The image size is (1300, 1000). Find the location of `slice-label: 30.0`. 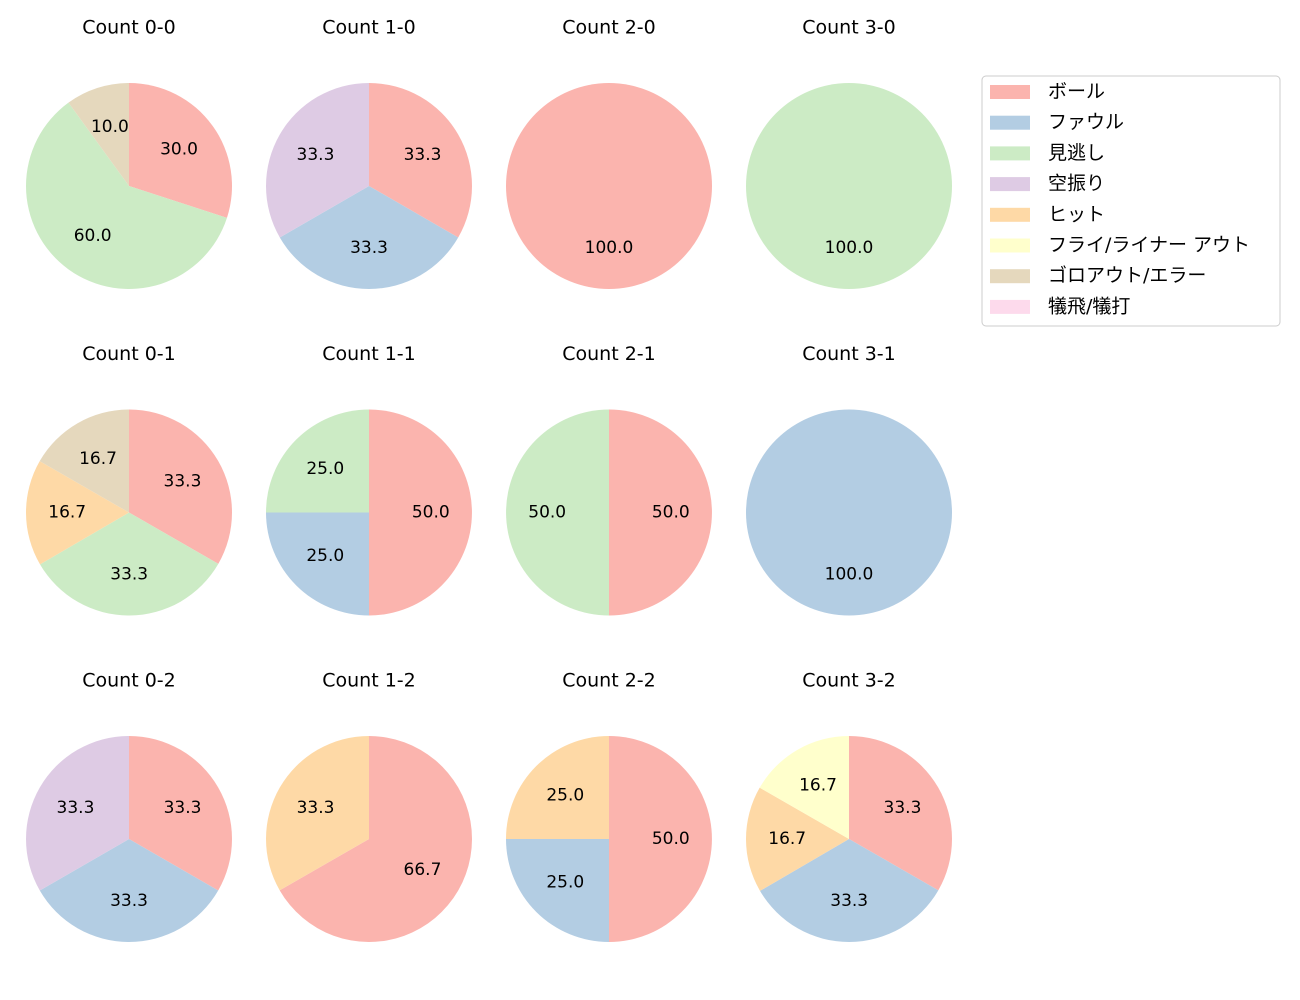

slice-label: 30.0 is located at coordinates (179, 150).